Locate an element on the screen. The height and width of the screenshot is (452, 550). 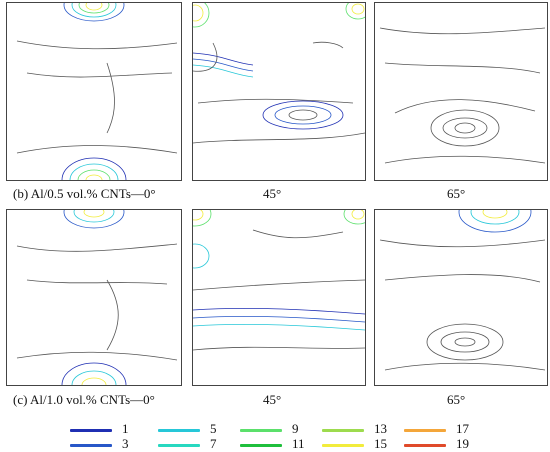
legend-label: 1 is located at coordinates (125, 428).